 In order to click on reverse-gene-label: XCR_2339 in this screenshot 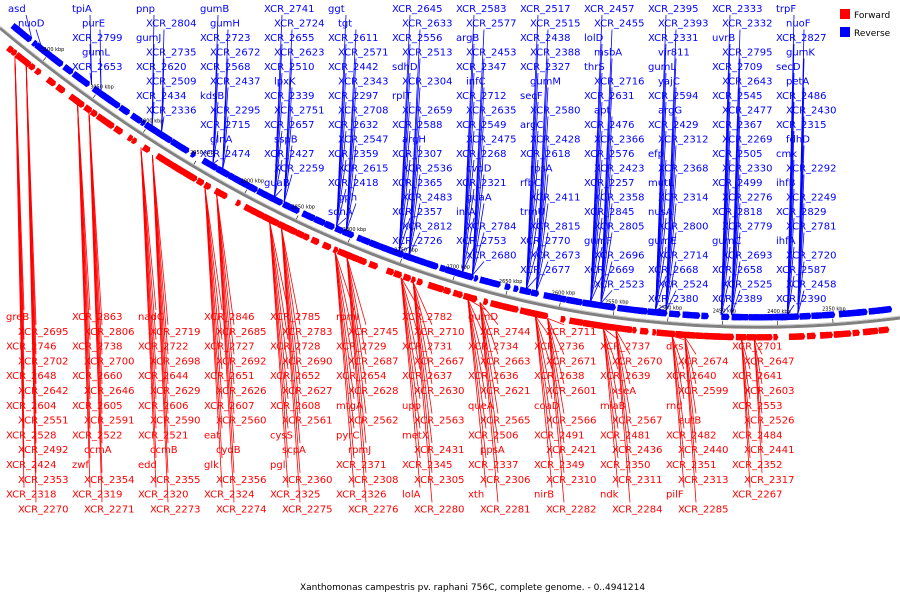, I will do `click(289, 96)`.